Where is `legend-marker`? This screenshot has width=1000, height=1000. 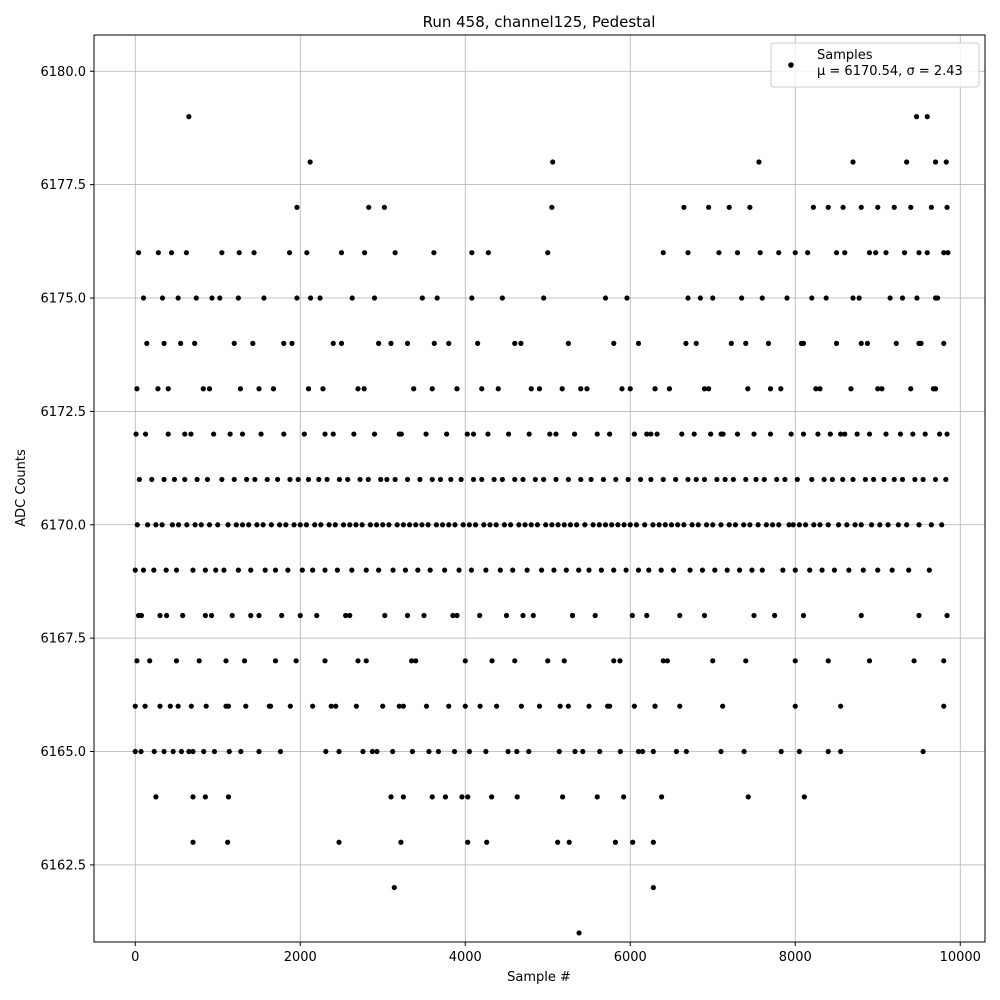
legend-marker is located at coordinates (791, 65).